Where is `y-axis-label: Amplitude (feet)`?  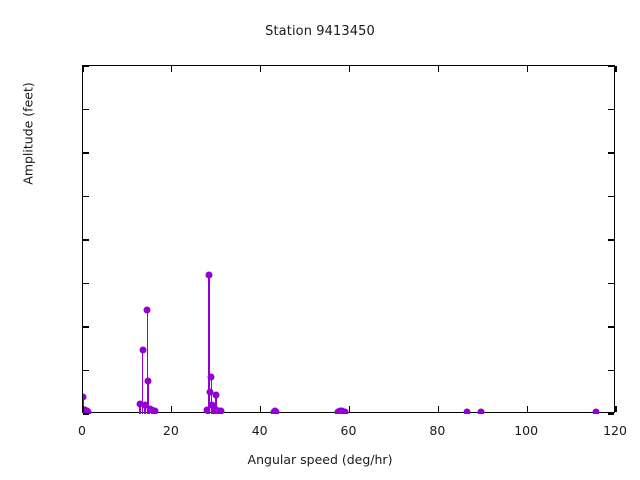
y-axis-label: Amplitude (feet) is located at coordinates (28, 133).